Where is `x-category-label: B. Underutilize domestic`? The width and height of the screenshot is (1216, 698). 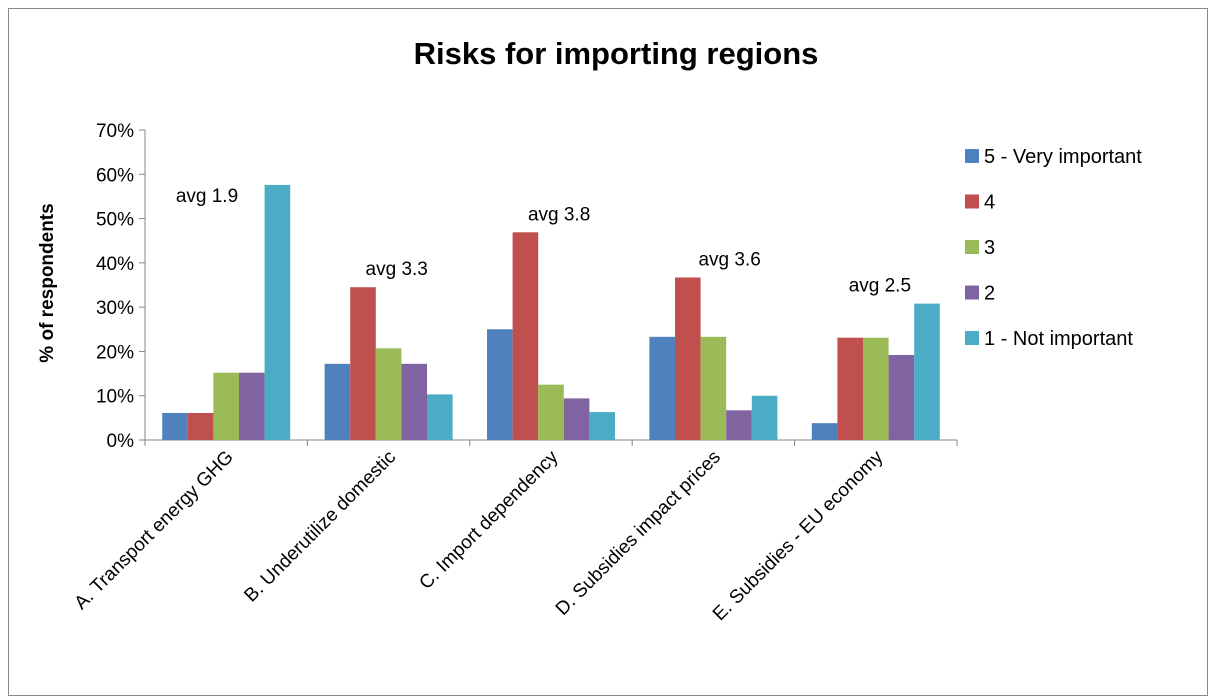 x-category-label: B. Underutilize domestic is located at coordinates (320, 527).